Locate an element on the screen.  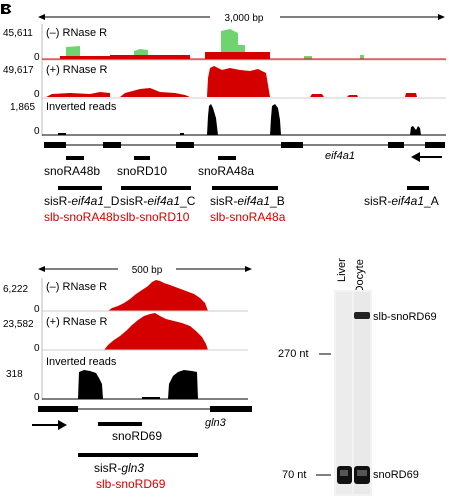
scale-label-c: 500 bp is located at coordinates (147, 270).